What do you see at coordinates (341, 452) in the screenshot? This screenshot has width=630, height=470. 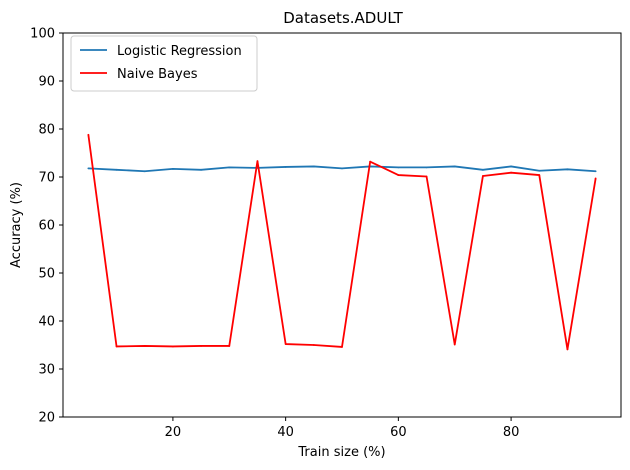 I see `x-axis-label: Train size (%)` at bounding box center [341, 452].